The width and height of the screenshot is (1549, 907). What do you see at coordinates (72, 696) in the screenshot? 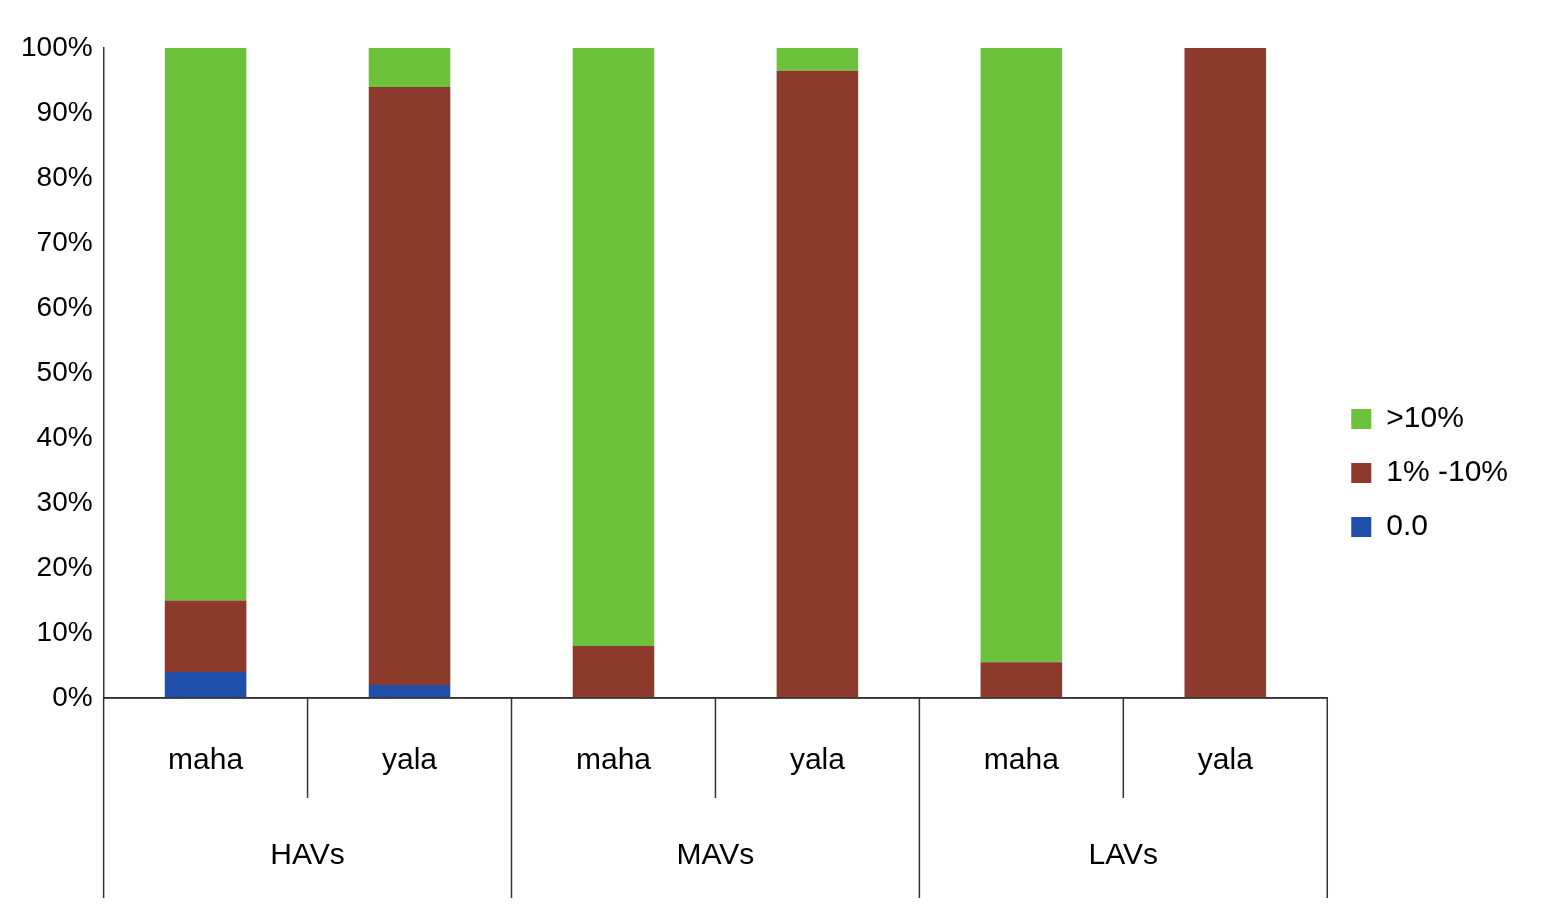
I see `y-tick-label: 0%` at bounding box center [72, 696].